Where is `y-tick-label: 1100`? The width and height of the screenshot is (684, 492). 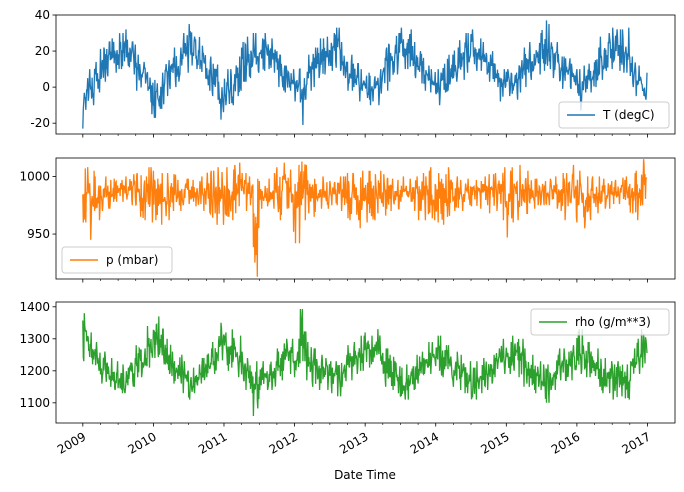 y-tick-label: 1100 is located at coordinates (34, 403).